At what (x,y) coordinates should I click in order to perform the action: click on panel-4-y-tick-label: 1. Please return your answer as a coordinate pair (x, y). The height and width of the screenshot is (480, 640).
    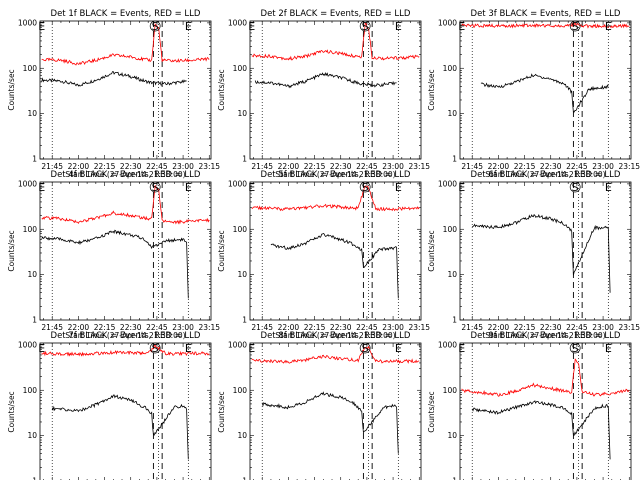
    Looking at the image, I should click on (34, 320).